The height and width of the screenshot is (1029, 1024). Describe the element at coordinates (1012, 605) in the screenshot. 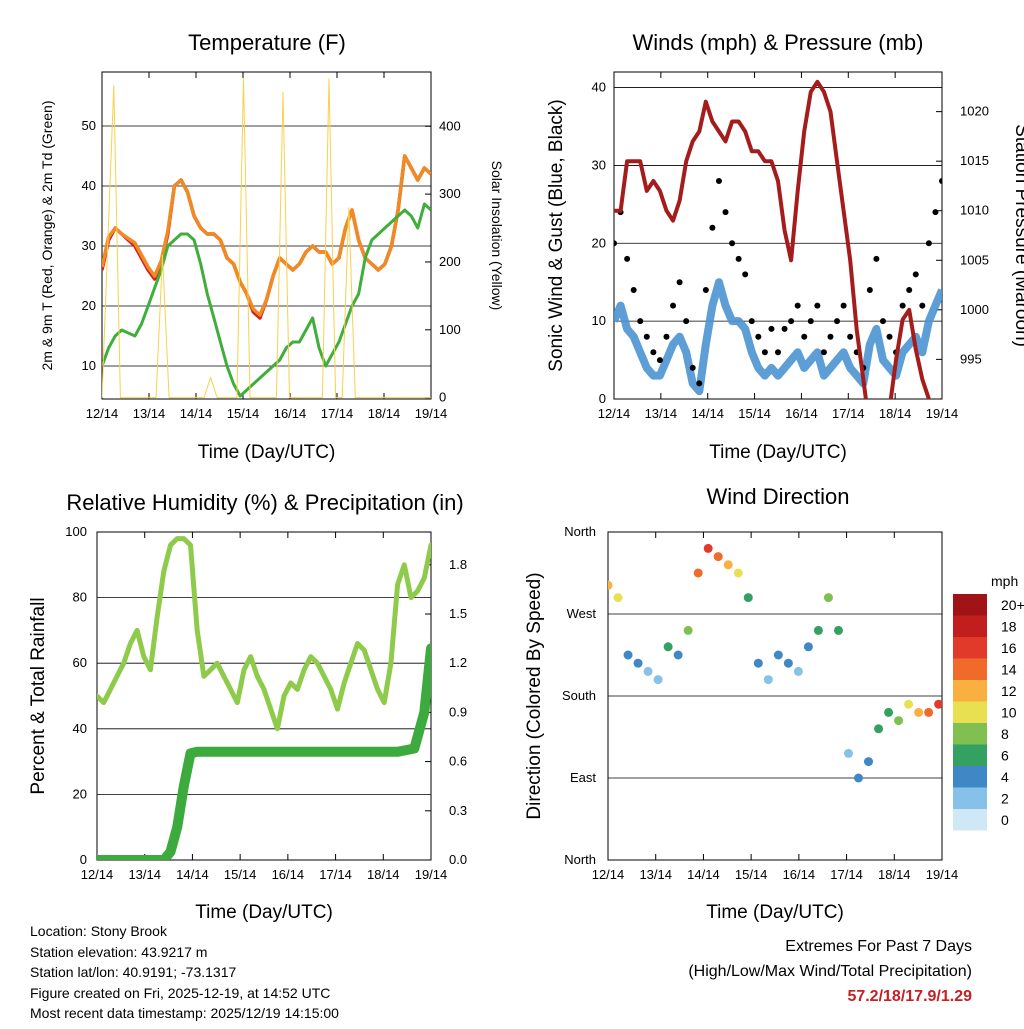

I see `legend-label: 20+` at that location.